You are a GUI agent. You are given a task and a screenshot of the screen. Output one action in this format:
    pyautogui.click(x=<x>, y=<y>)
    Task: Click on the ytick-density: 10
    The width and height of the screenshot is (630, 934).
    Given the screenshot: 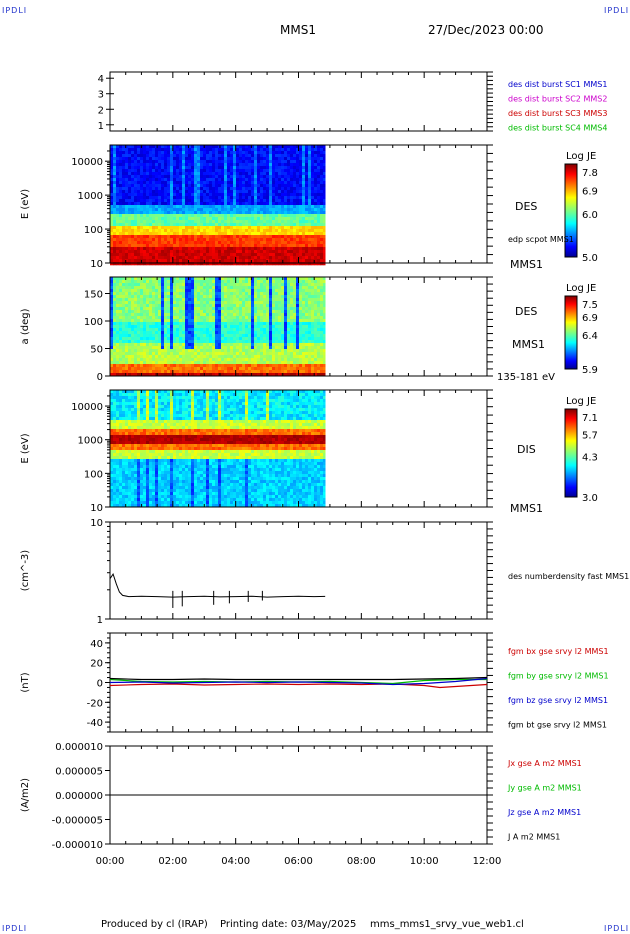 What is the action you would take?
    pyautogui.click(x=96, y=523)
    